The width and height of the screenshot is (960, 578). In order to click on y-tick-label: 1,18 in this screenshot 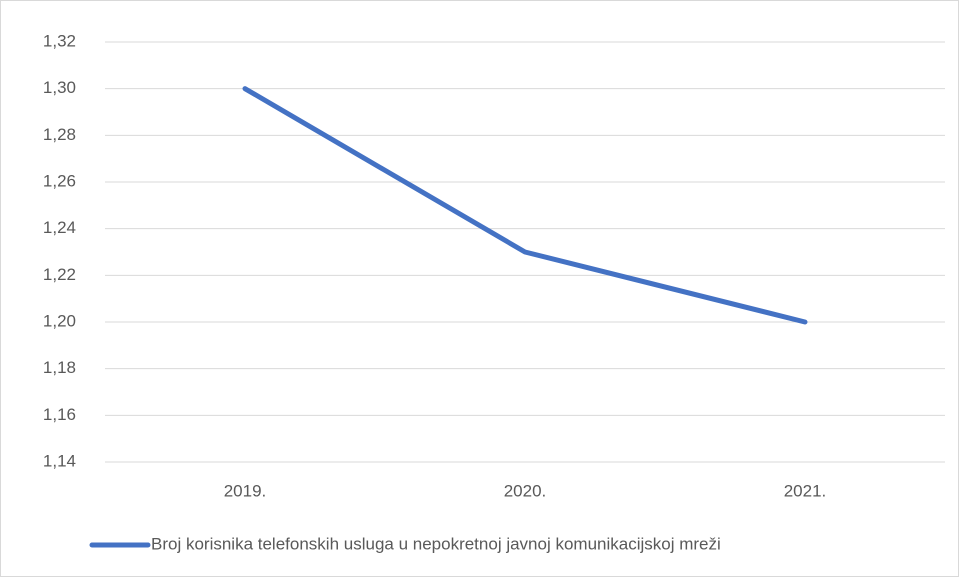, I will do `click(59, 367)`.